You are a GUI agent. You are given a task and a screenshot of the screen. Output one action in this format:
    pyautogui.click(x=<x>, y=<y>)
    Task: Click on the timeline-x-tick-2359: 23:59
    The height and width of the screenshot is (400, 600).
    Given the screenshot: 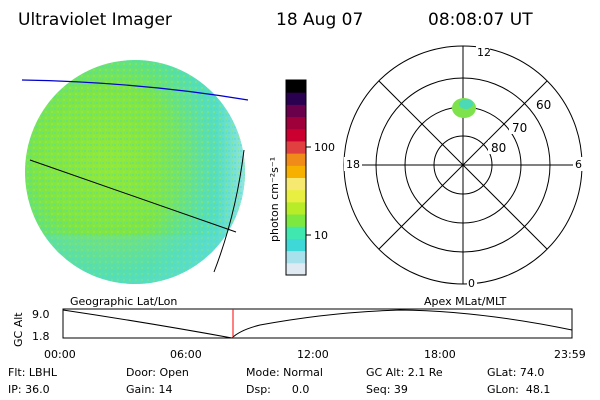 What is the action you would take?
    pyautogui.click(x=570, y=354)
    